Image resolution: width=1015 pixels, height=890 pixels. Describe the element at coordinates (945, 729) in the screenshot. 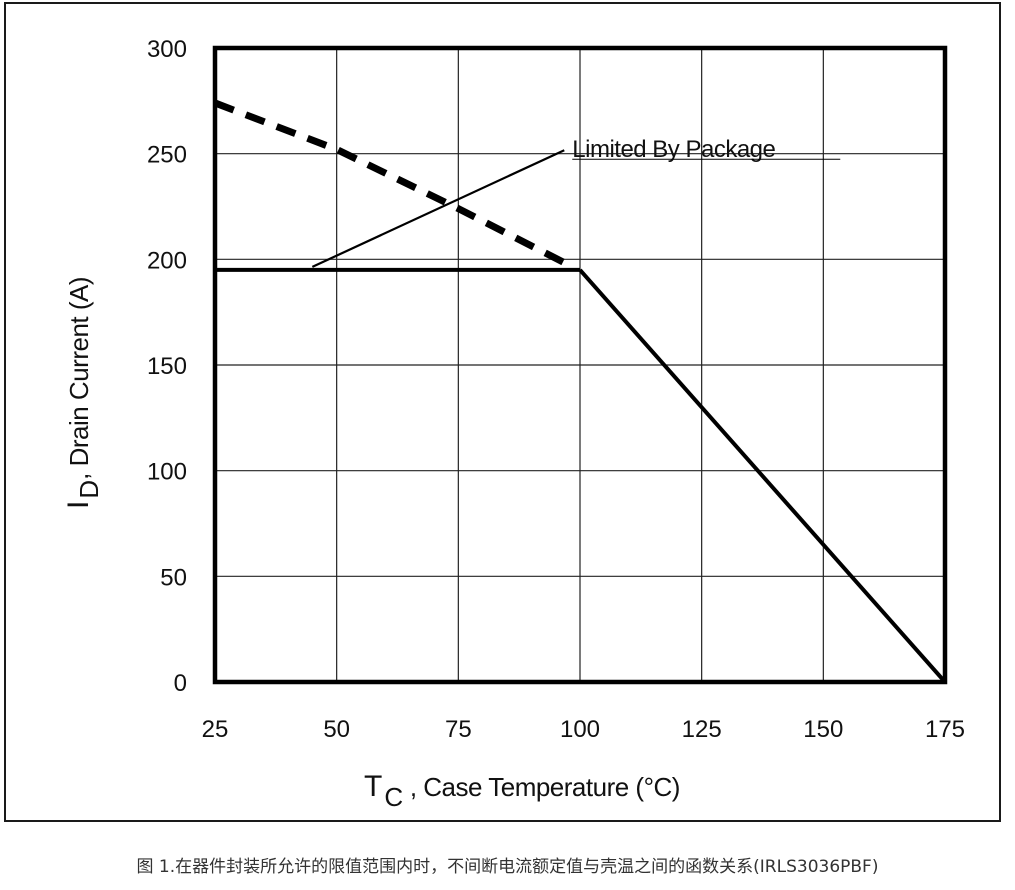

I see `x-tick-label-175: 175` at that location.